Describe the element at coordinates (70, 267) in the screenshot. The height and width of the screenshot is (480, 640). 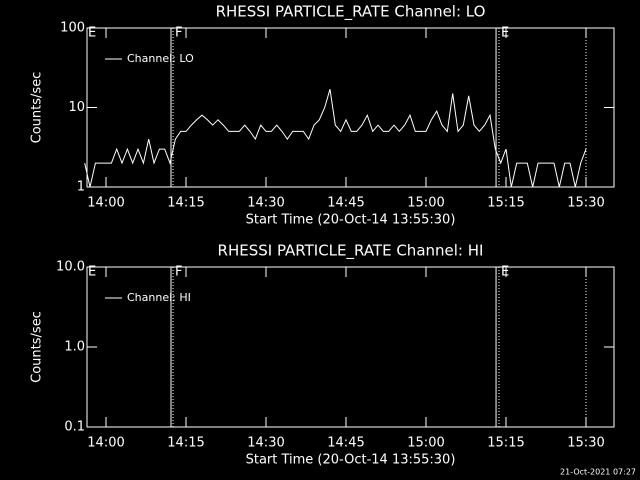
I see `y-tick-label: 10.0` at that location.